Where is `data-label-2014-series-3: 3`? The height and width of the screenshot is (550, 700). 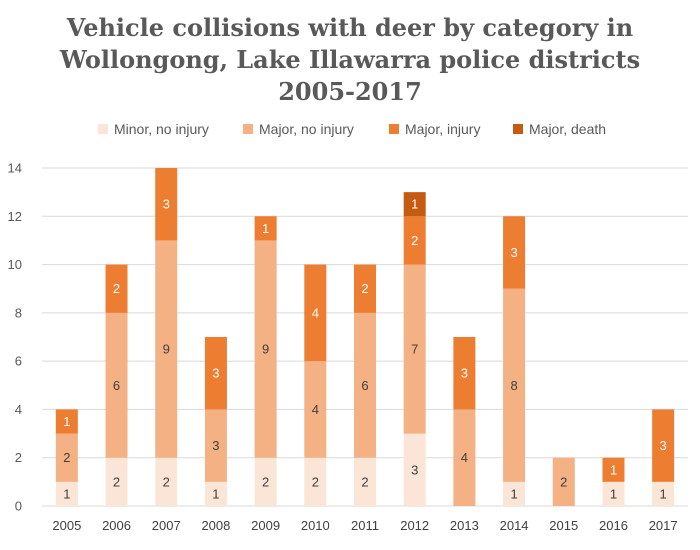 data-label-2014-series-3: 3 is located at coordinates (513, 252).